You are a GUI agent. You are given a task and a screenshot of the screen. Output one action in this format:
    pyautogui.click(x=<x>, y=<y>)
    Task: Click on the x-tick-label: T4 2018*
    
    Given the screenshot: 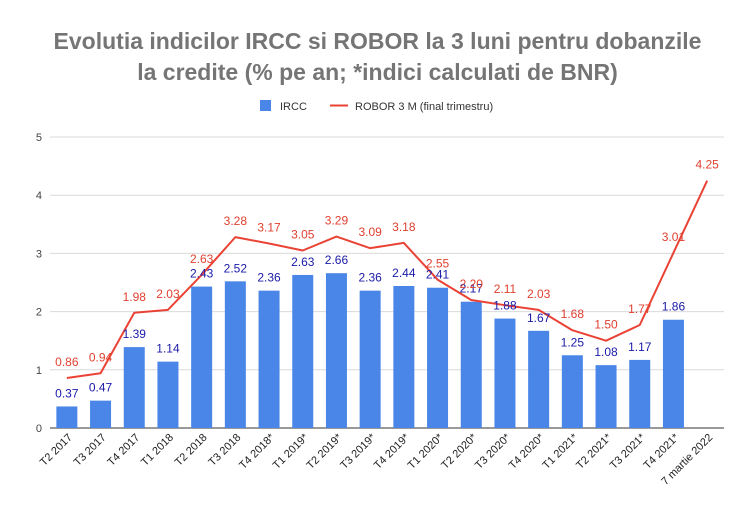 What is the action you would take?
    pyautogui.click(x=257, y=451)
    